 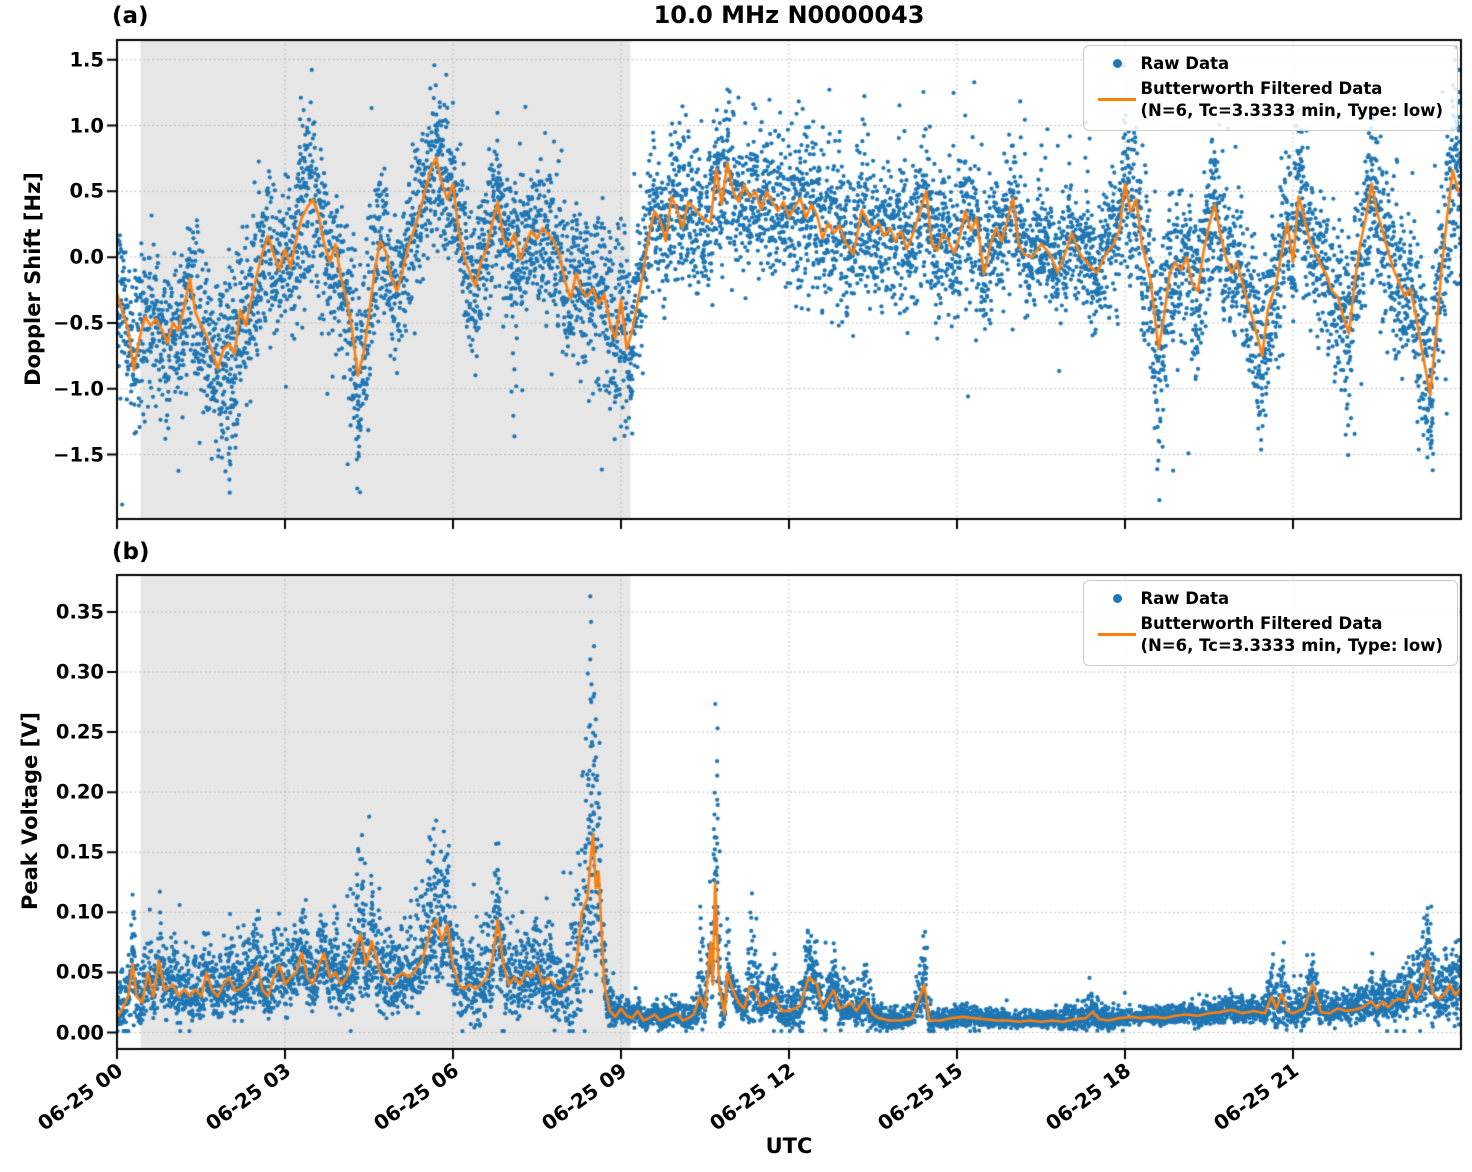 I want to click on y-tick-label: 0.30, so click(x=79, y=672).